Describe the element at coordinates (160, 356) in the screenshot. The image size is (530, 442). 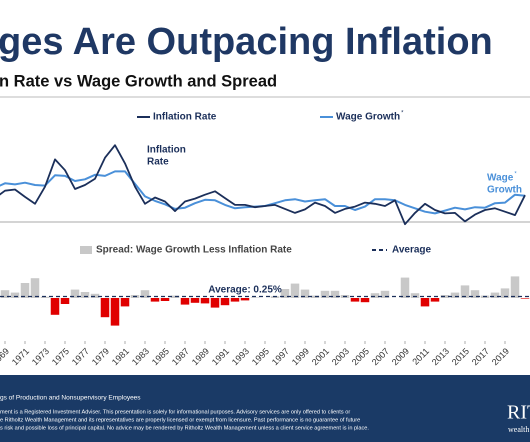
I see `x-tick-label: 1985` at that location.